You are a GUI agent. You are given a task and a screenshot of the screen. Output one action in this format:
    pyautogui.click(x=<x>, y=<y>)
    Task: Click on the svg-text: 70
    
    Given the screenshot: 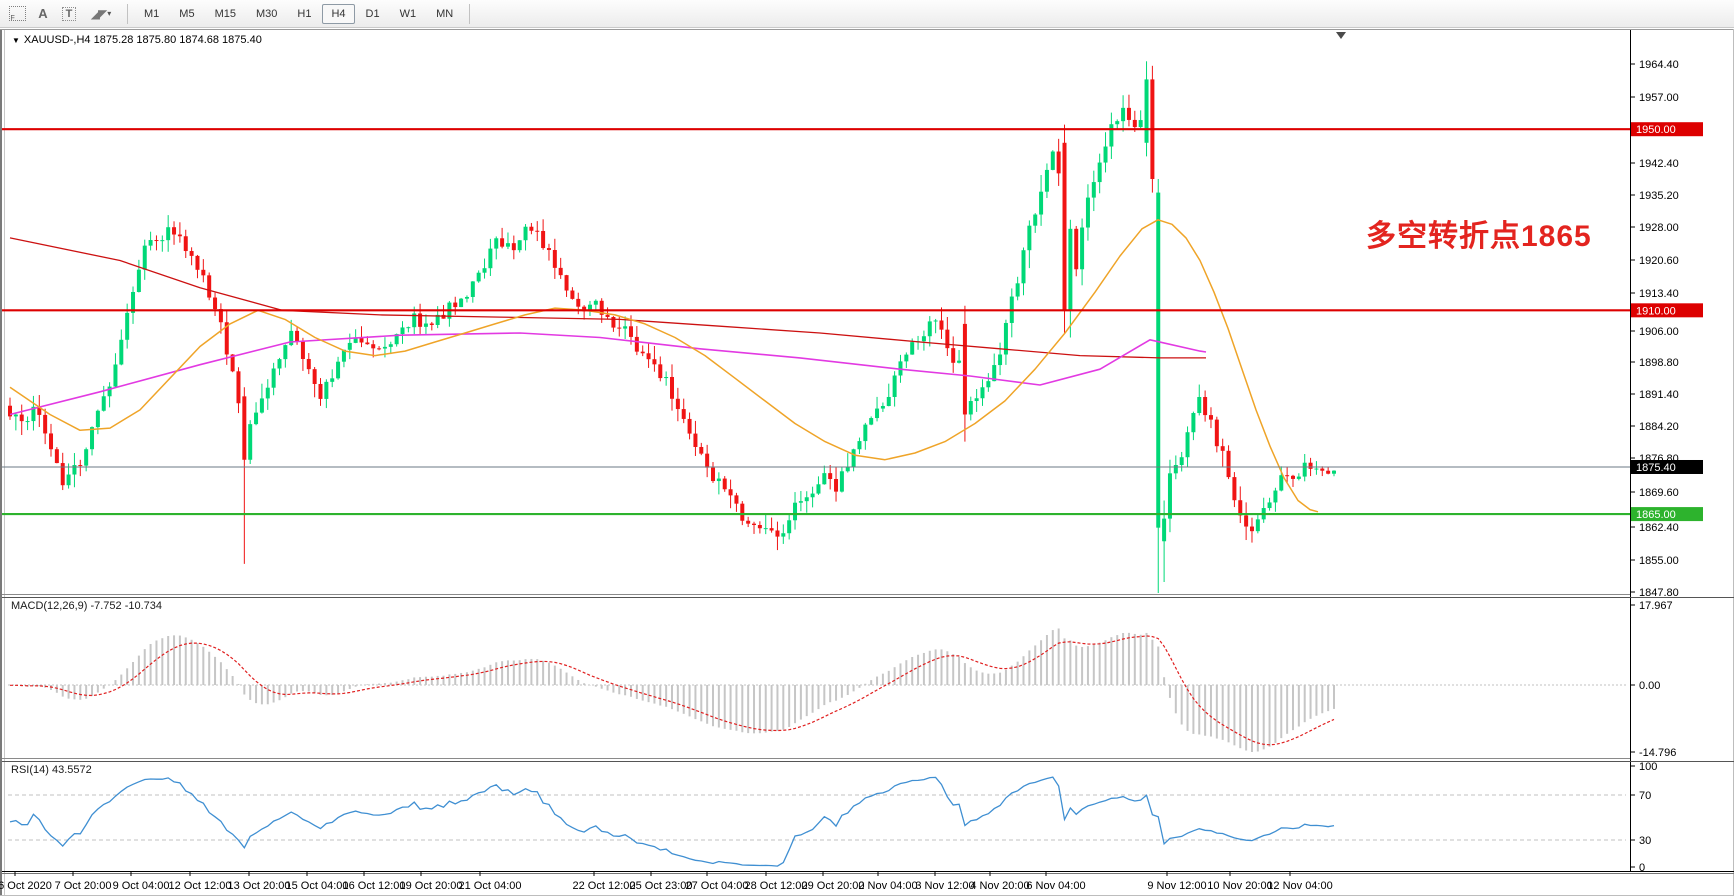 What is the action you would take?
    pyautogui.click(x=1645, y=796)
    